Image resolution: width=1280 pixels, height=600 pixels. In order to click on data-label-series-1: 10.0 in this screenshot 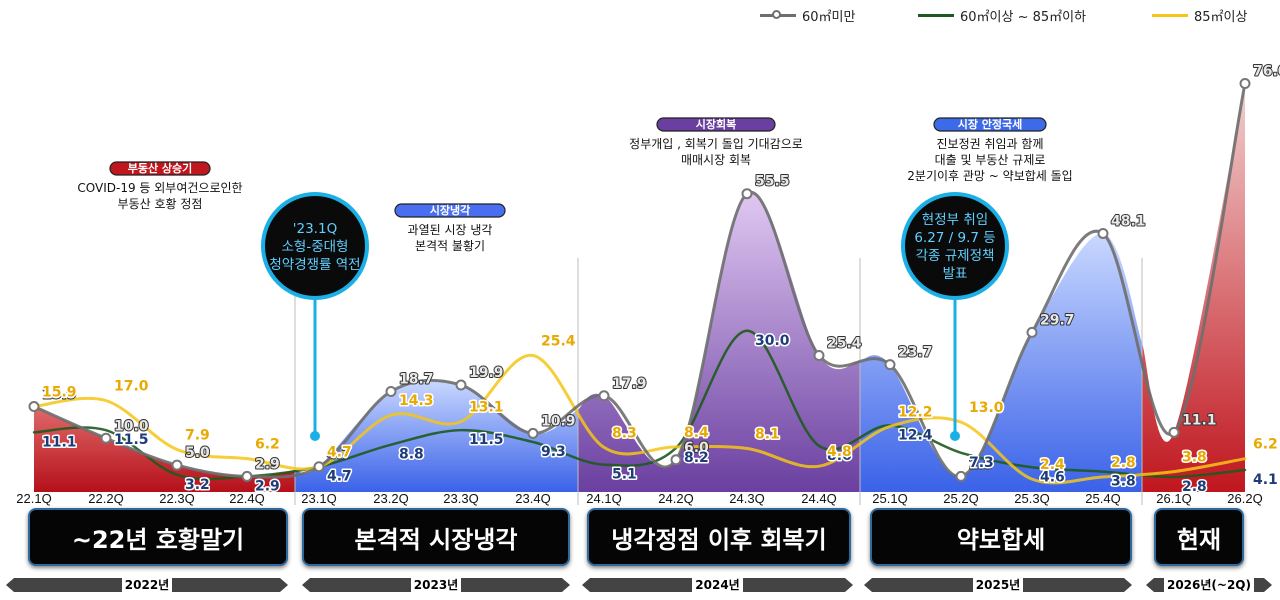, I will do `click(131, 426)`.